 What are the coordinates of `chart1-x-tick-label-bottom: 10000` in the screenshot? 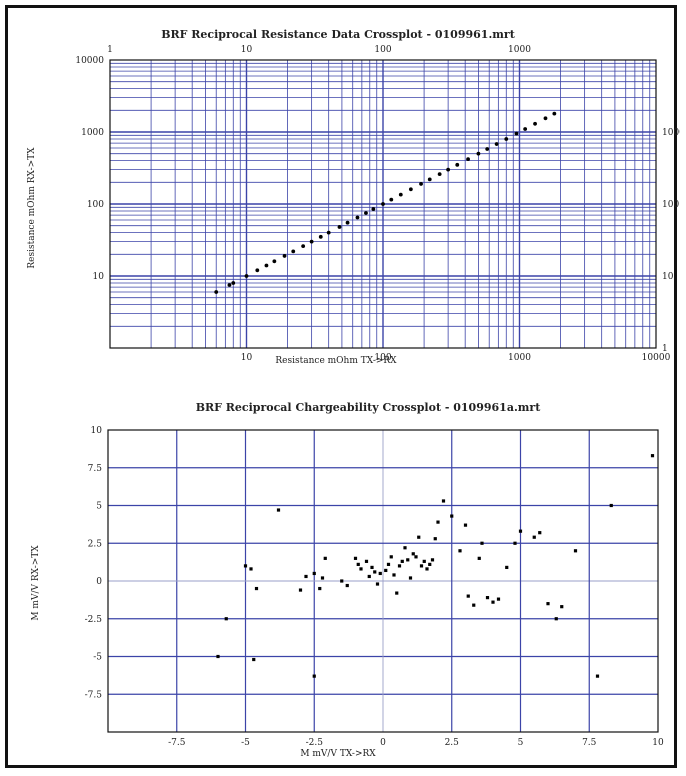 It's located at (656, 358).